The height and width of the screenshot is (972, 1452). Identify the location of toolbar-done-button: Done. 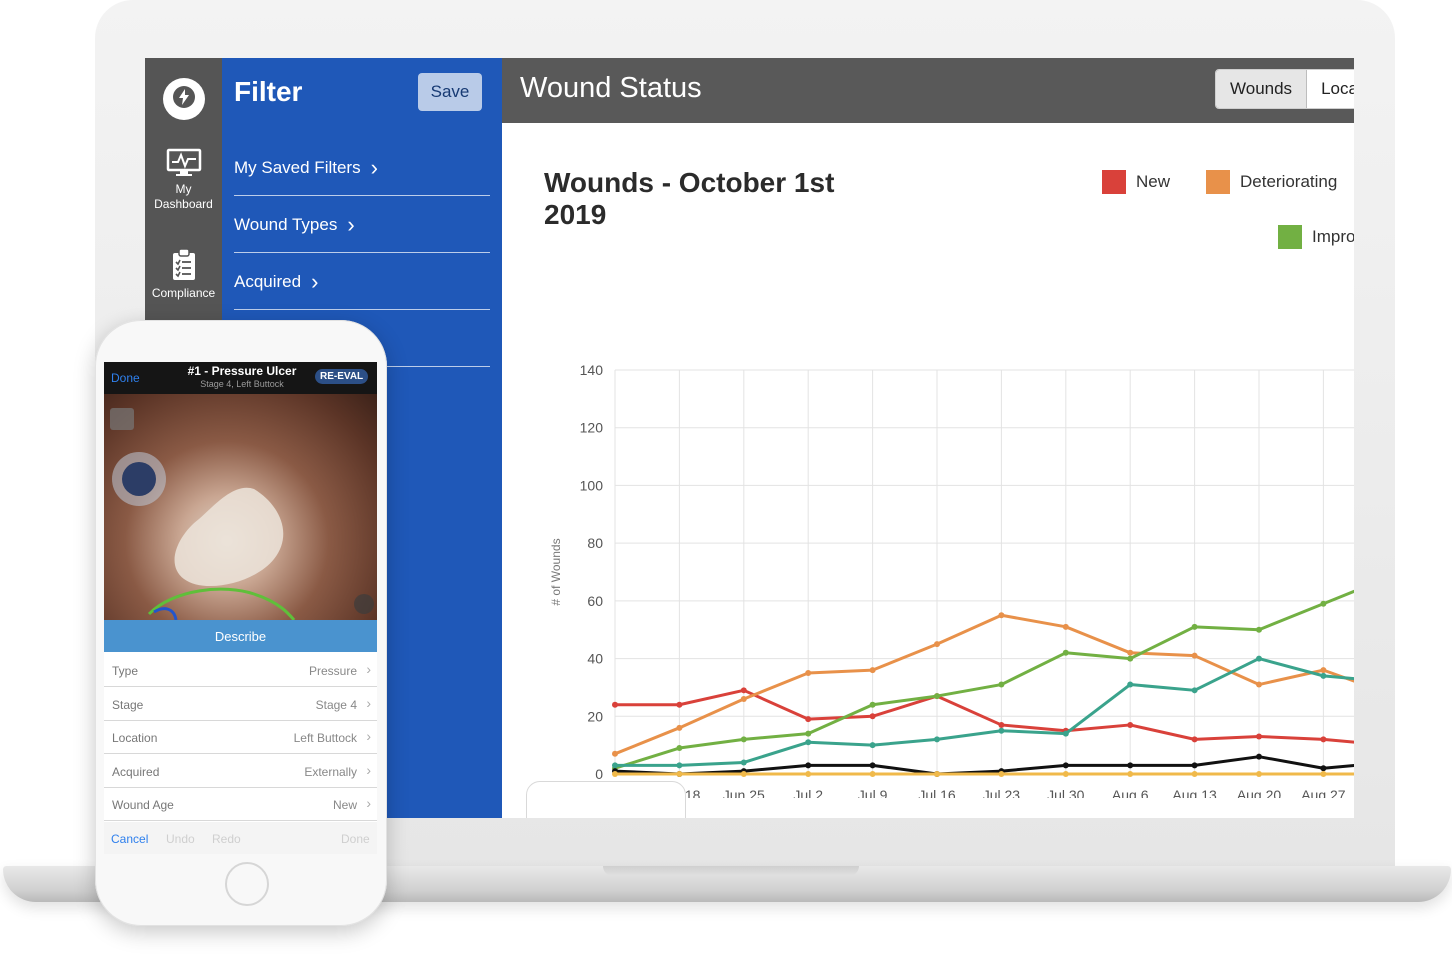
(355, 839).